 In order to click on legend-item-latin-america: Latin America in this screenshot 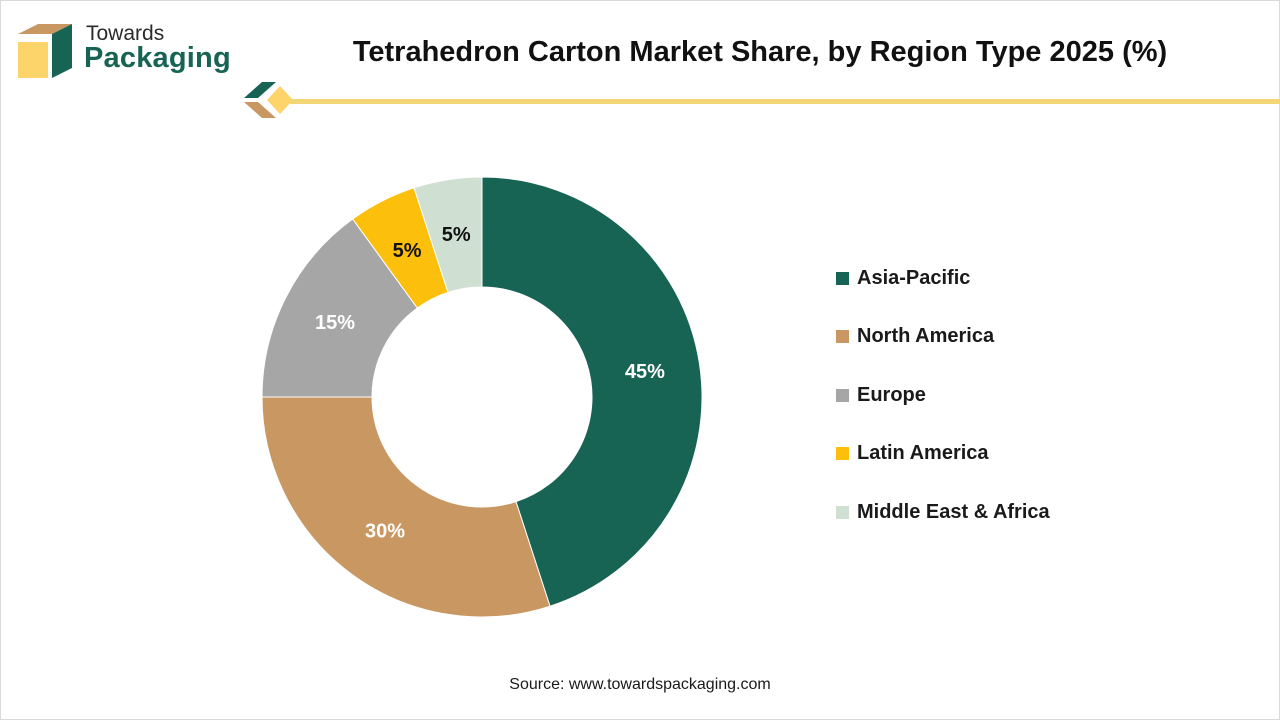, I will do `click(943, 454)`.